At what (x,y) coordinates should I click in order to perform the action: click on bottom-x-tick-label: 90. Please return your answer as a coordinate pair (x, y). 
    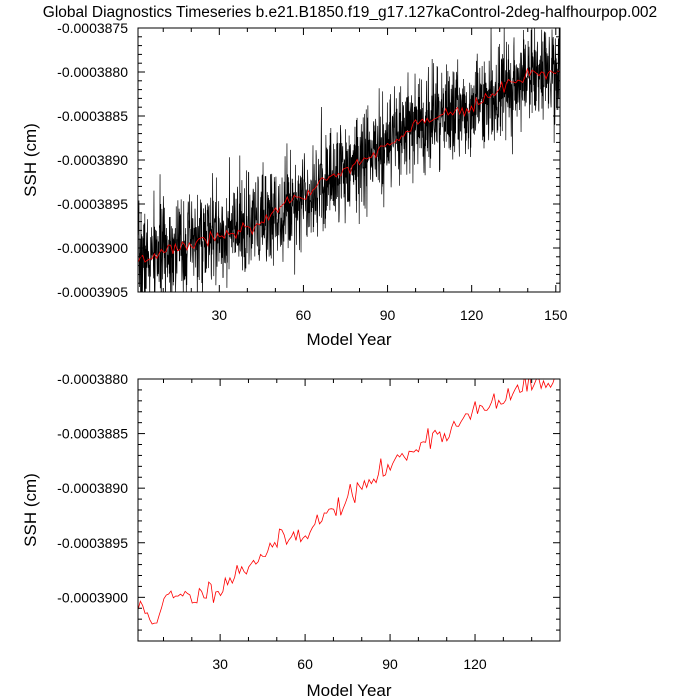
    Looking at the image, I should click on (390, 664).